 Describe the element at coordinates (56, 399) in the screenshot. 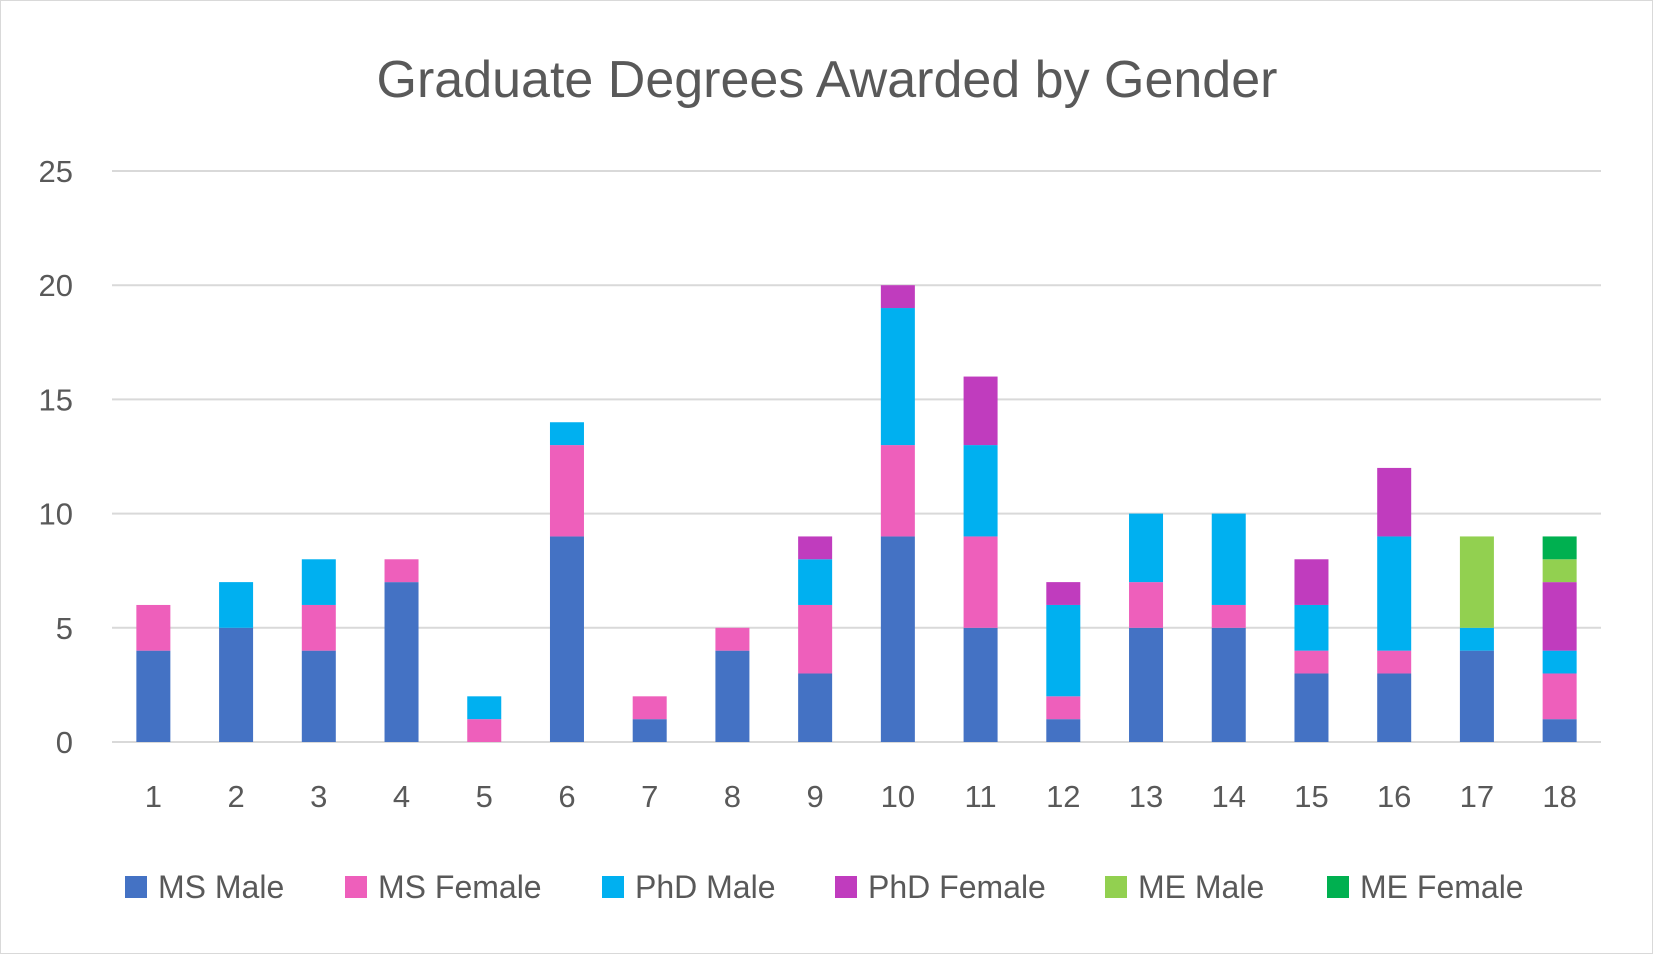

I see `y-tick-label: 15` at that location.